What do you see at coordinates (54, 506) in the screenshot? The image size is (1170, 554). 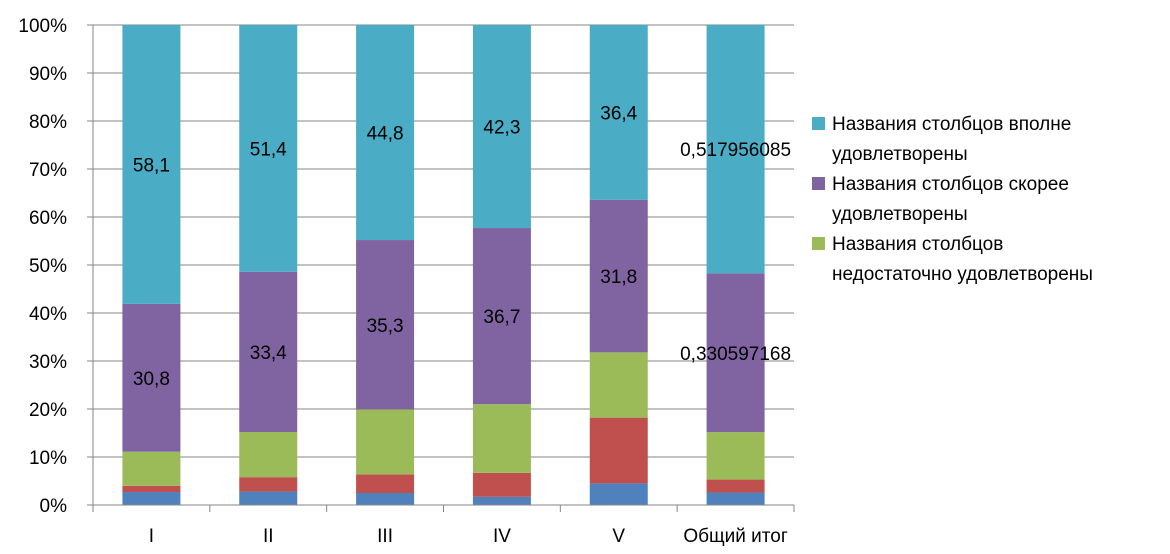 I see `y-tick-label: 0%` at bounding box center [54, 506].